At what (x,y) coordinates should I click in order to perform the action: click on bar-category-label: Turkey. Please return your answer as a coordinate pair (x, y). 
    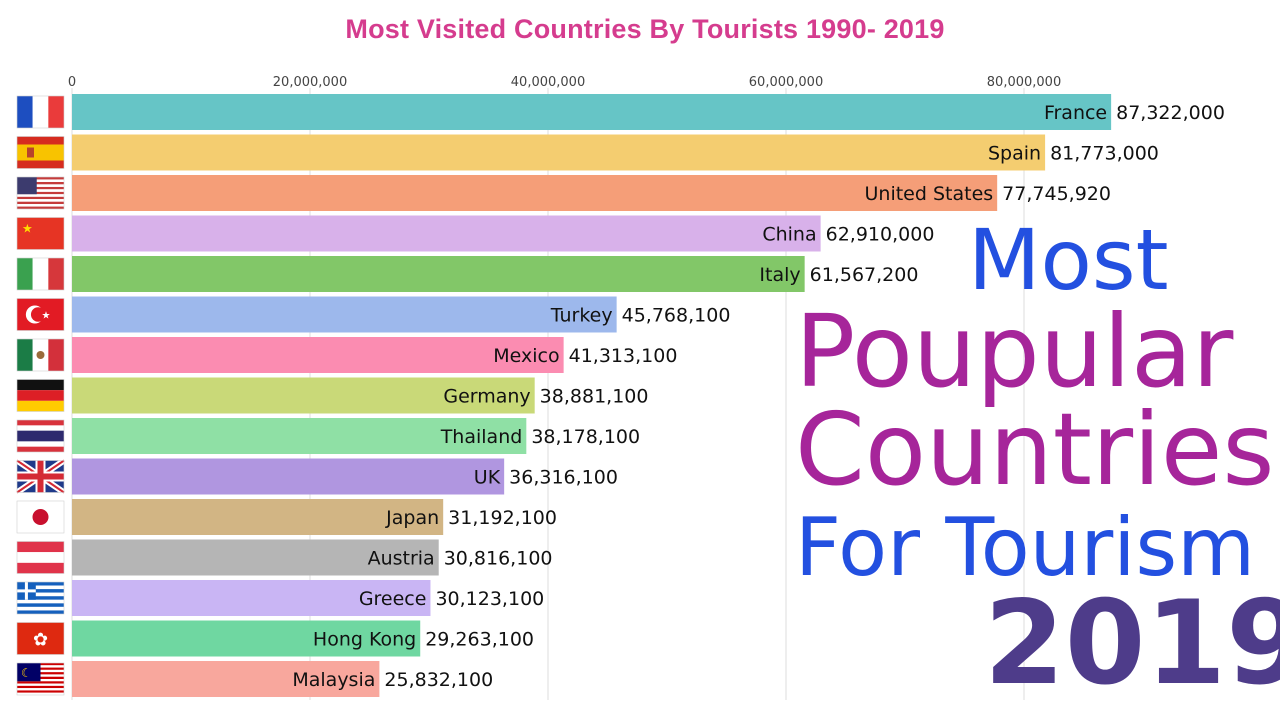
    Looking at the image, I should click on (581, 316).